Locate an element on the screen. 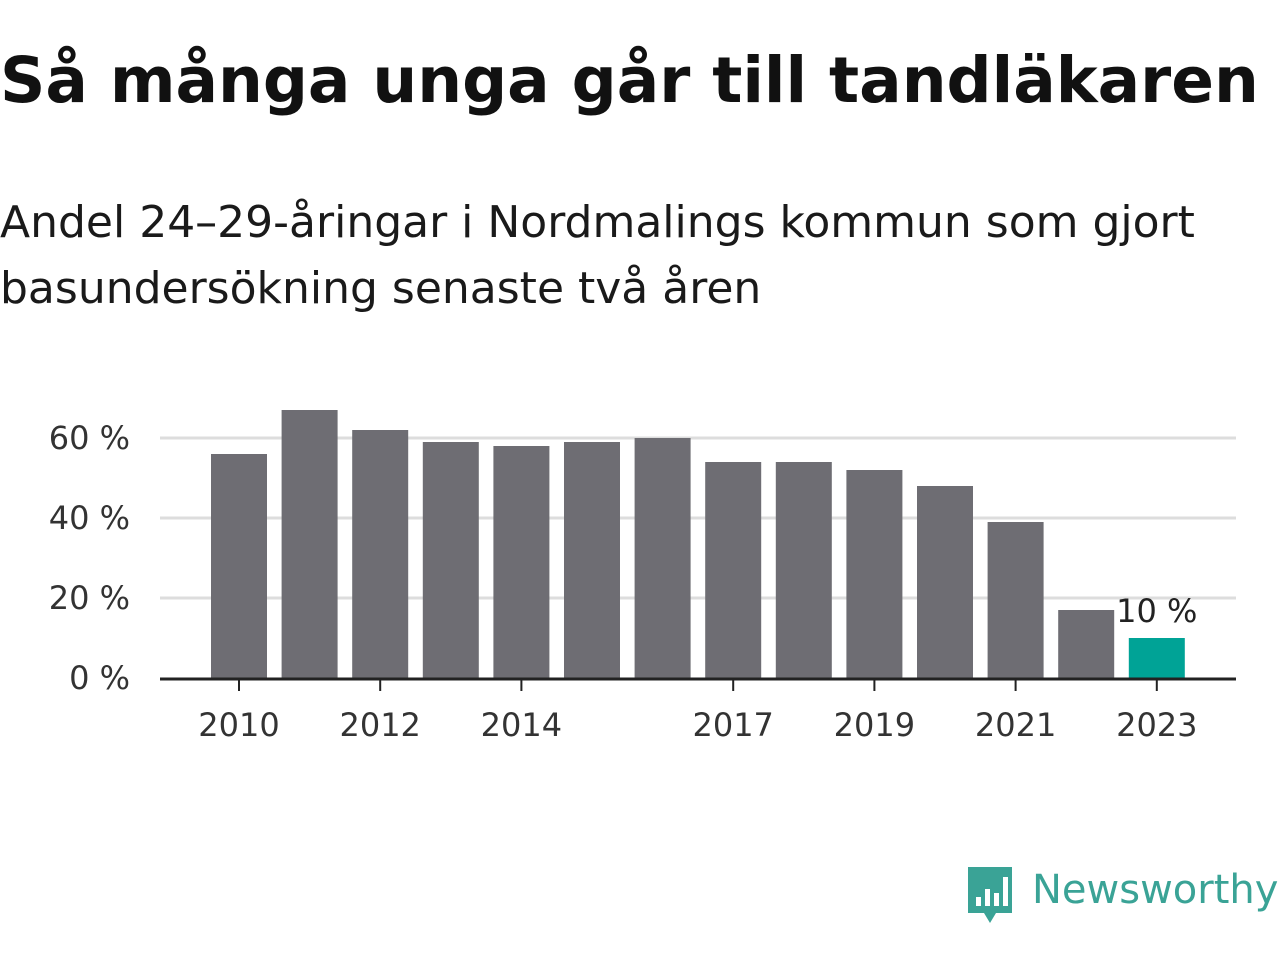  bar-highlight is located at coordinates (1156, 658).